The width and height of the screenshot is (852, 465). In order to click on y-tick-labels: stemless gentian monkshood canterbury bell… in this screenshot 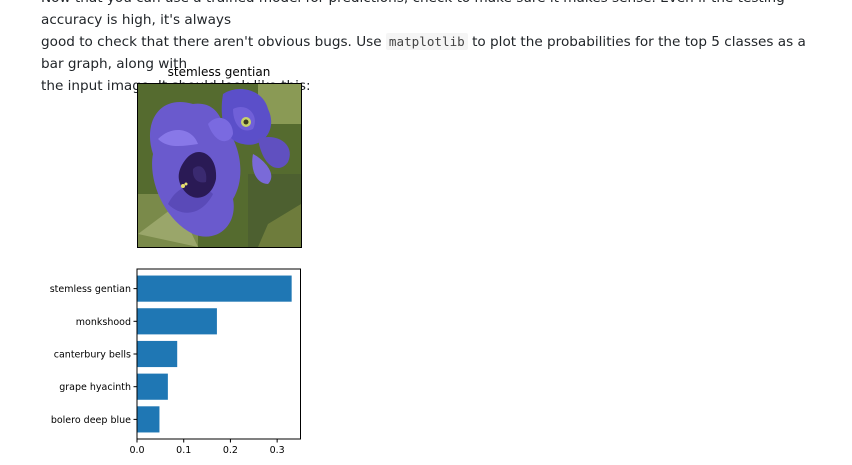, I will do `click(93, 355)`.